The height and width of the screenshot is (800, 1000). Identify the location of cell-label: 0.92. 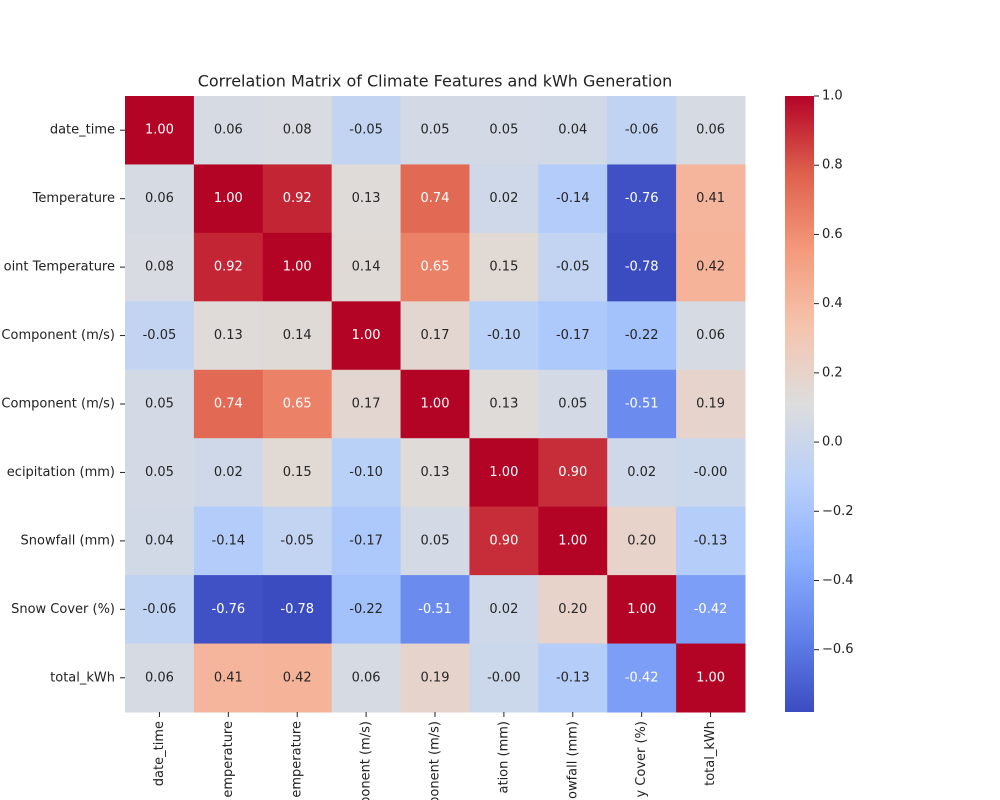
(228, 267).